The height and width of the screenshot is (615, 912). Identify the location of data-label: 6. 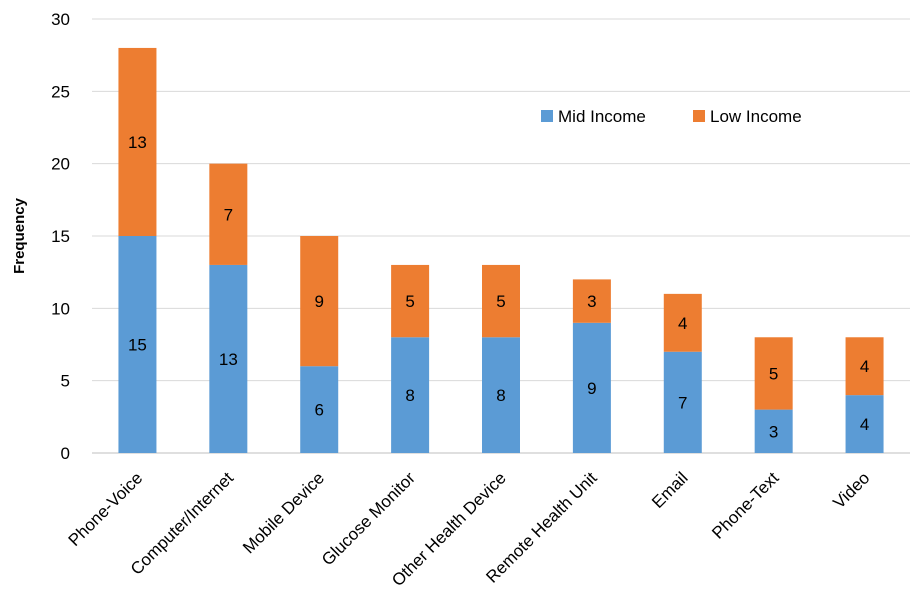
(318, 410).